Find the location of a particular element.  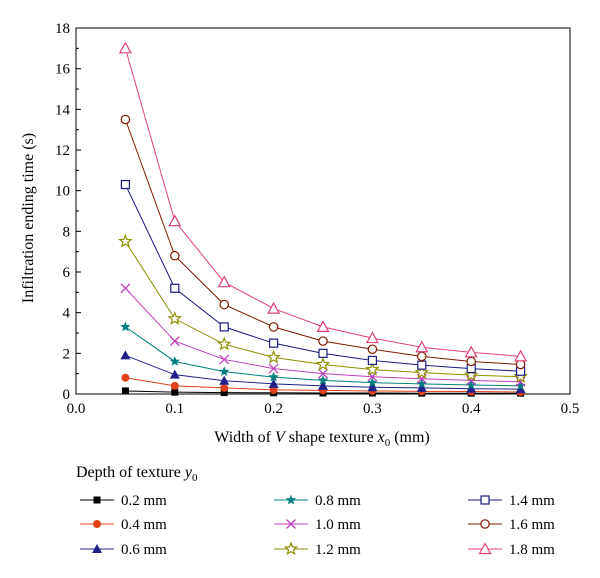

y-tick-label: 16 is located at coordinates (63, 70).